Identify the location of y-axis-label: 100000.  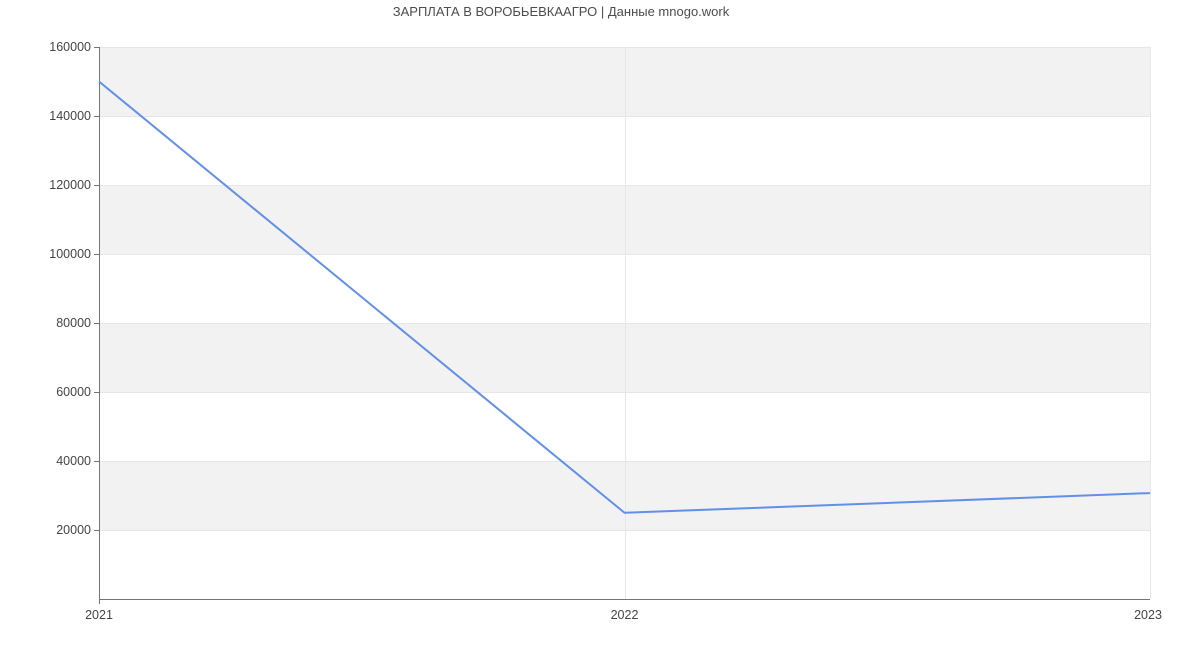
(70, 254).